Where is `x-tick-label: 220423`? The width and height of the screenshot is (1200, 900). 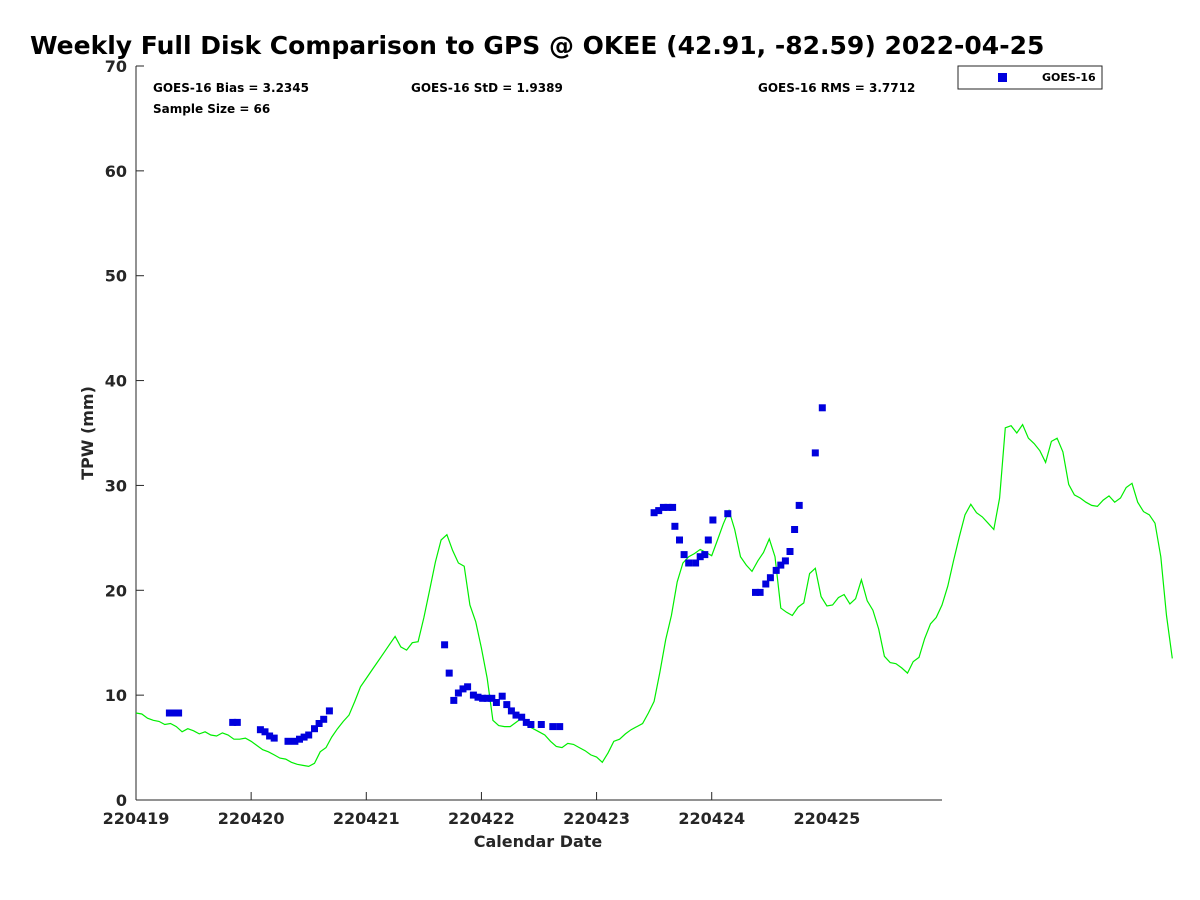 x-tick-label: 220423 is located at coordinates (596, 818).